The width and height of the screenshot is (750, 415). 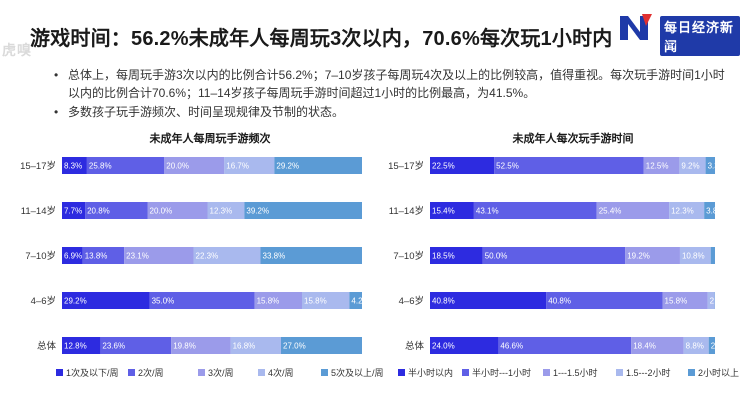 I want to click on data-label: 16.7%, so click(x=237, y=166).